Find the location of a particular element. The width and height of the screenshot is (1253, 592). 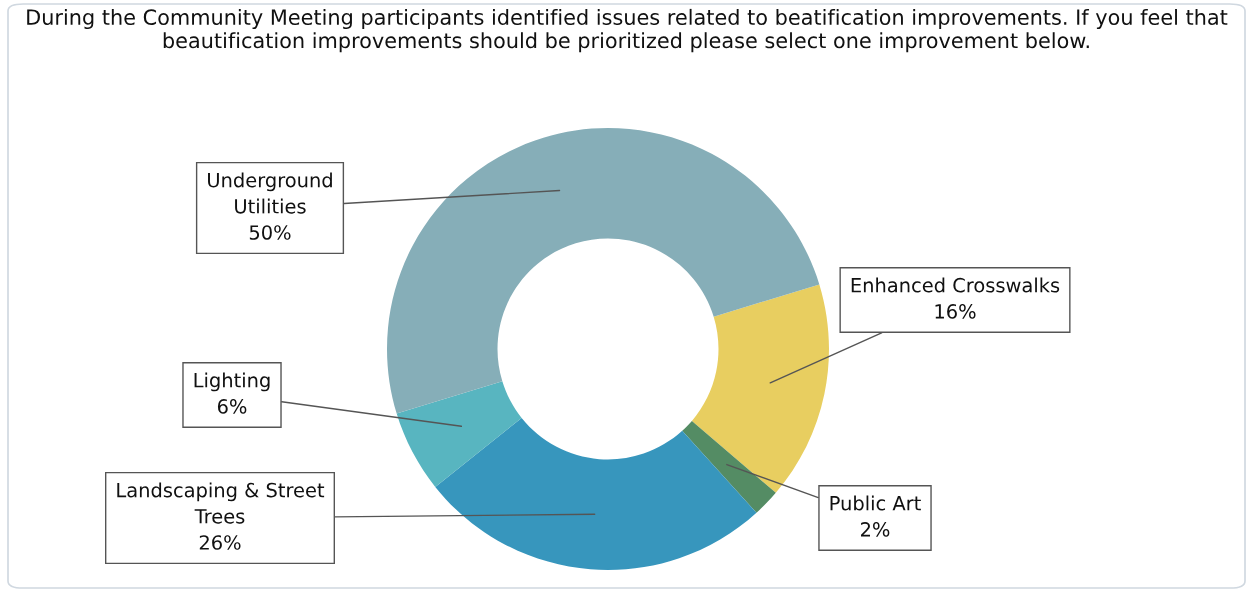

data-label: 2% is located at coordinates (875, 529).